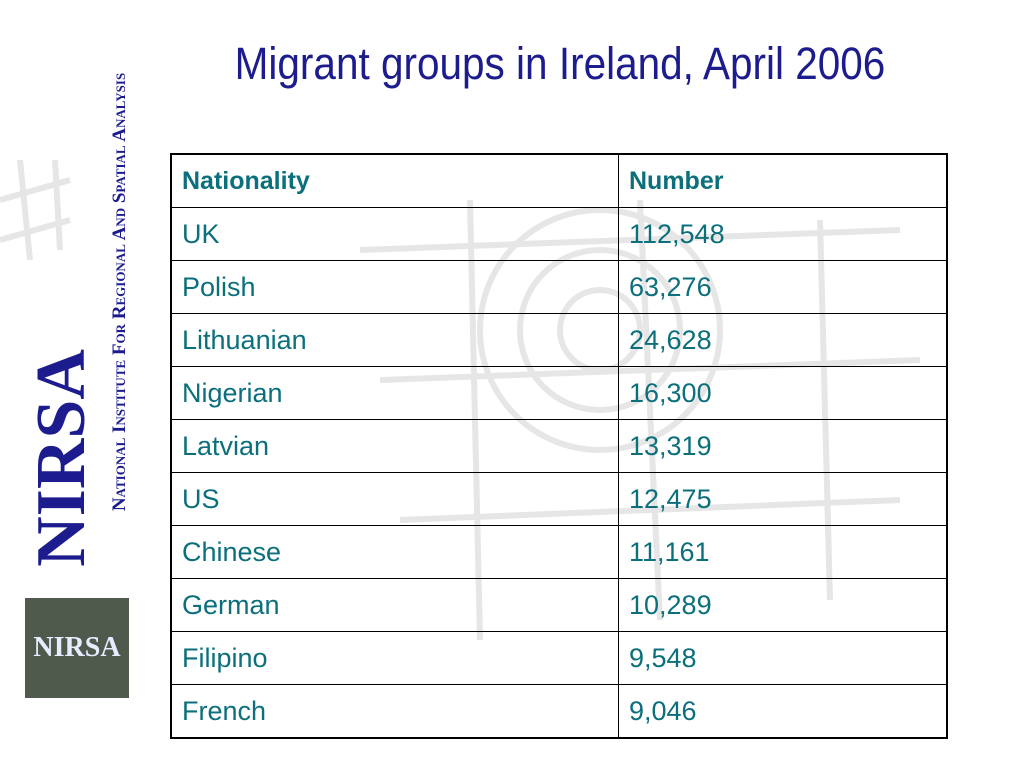 The image size is (1024, 768). What do you see at coordinates (783, 340) in the screenshot?
I see `table-cell: 24,628` at bounding box center [783, 340].